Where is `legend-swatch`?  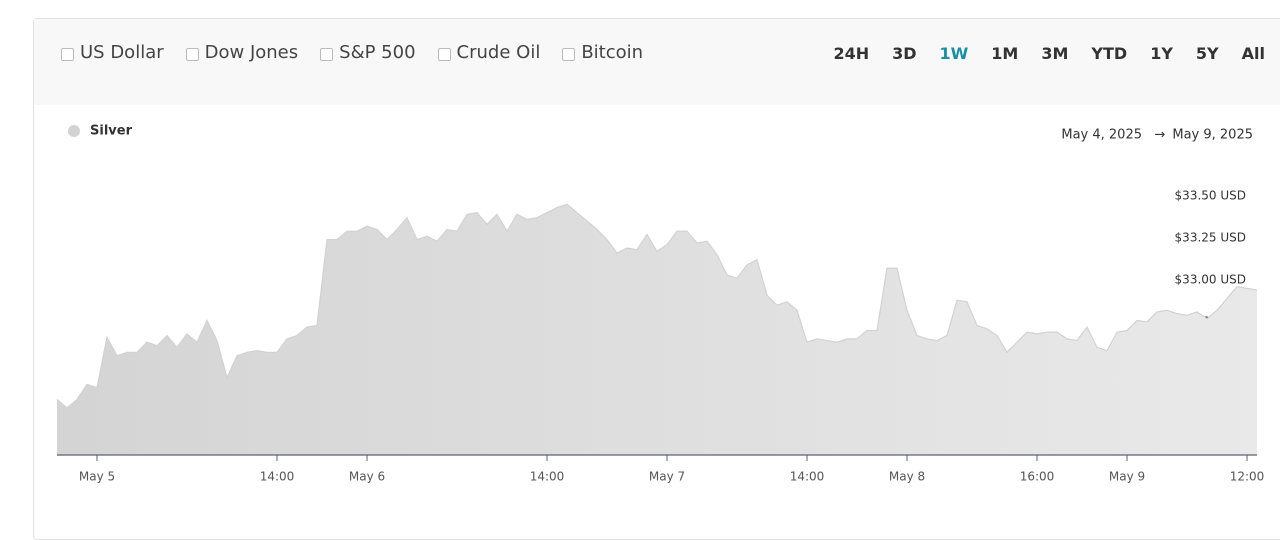 legend-swatch is located at coordinates (74, 131).